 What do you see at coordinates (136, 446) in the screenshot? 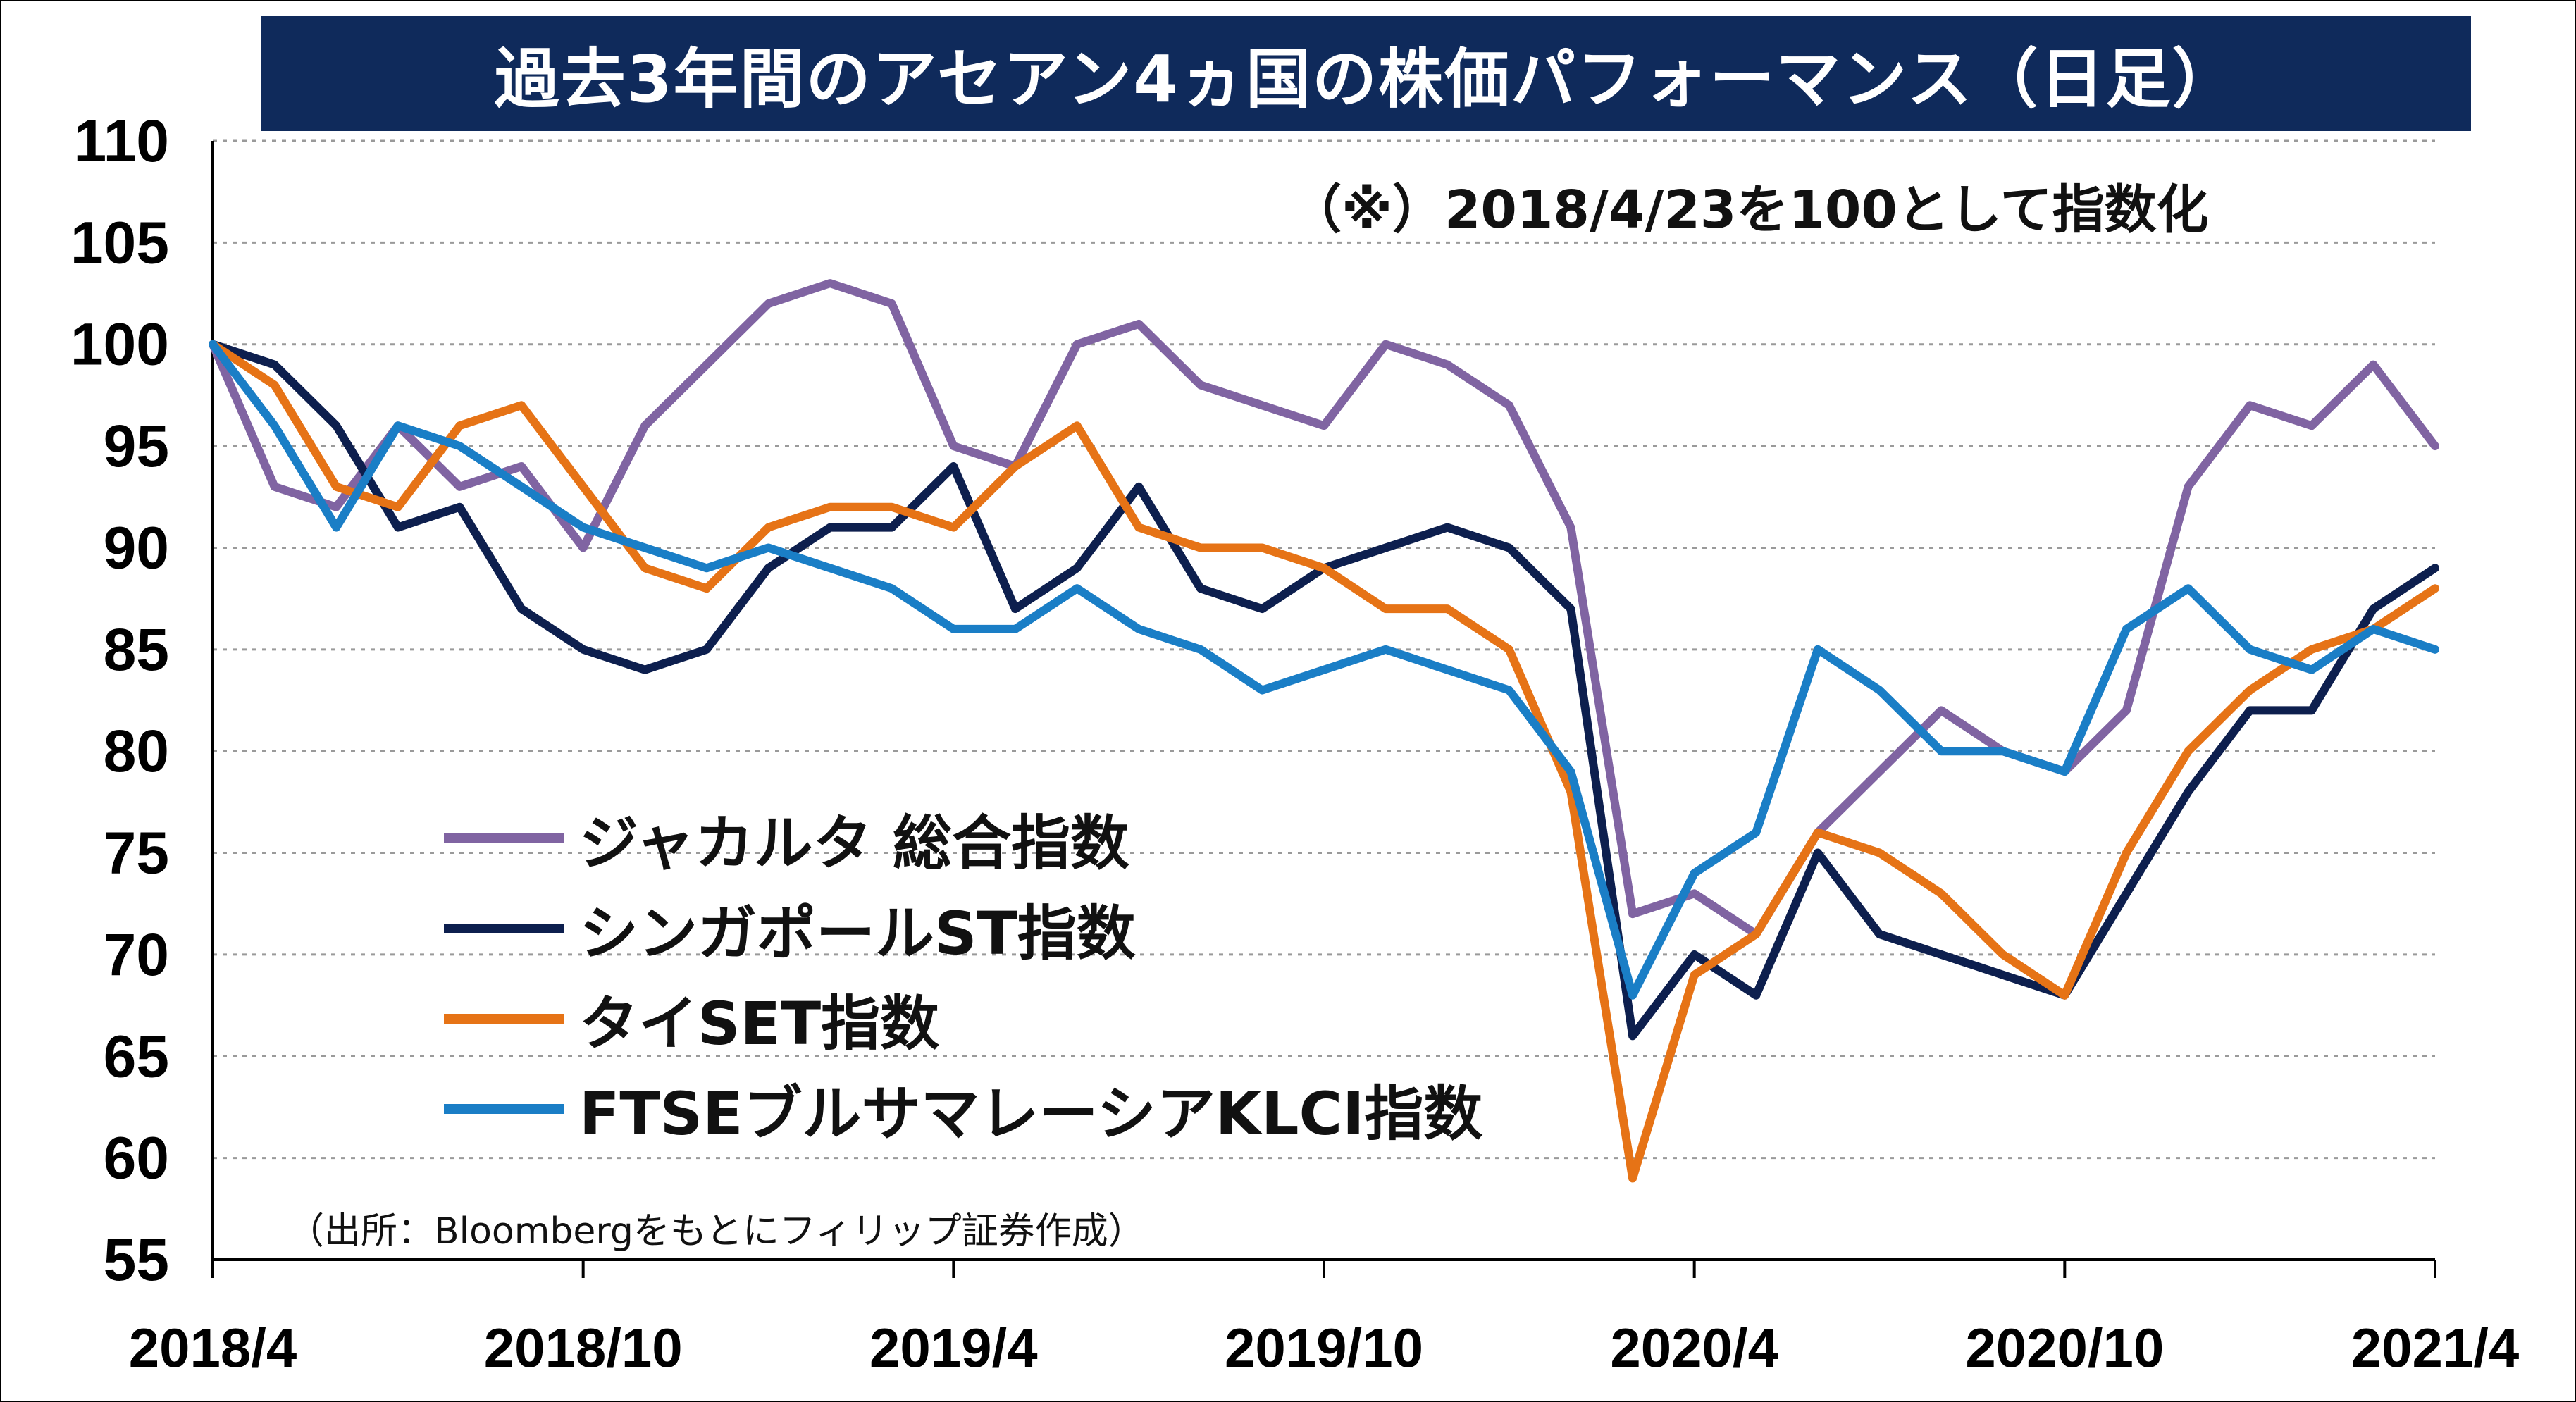
I see `y-tick-95: 95` at bounding box center [136, 446].